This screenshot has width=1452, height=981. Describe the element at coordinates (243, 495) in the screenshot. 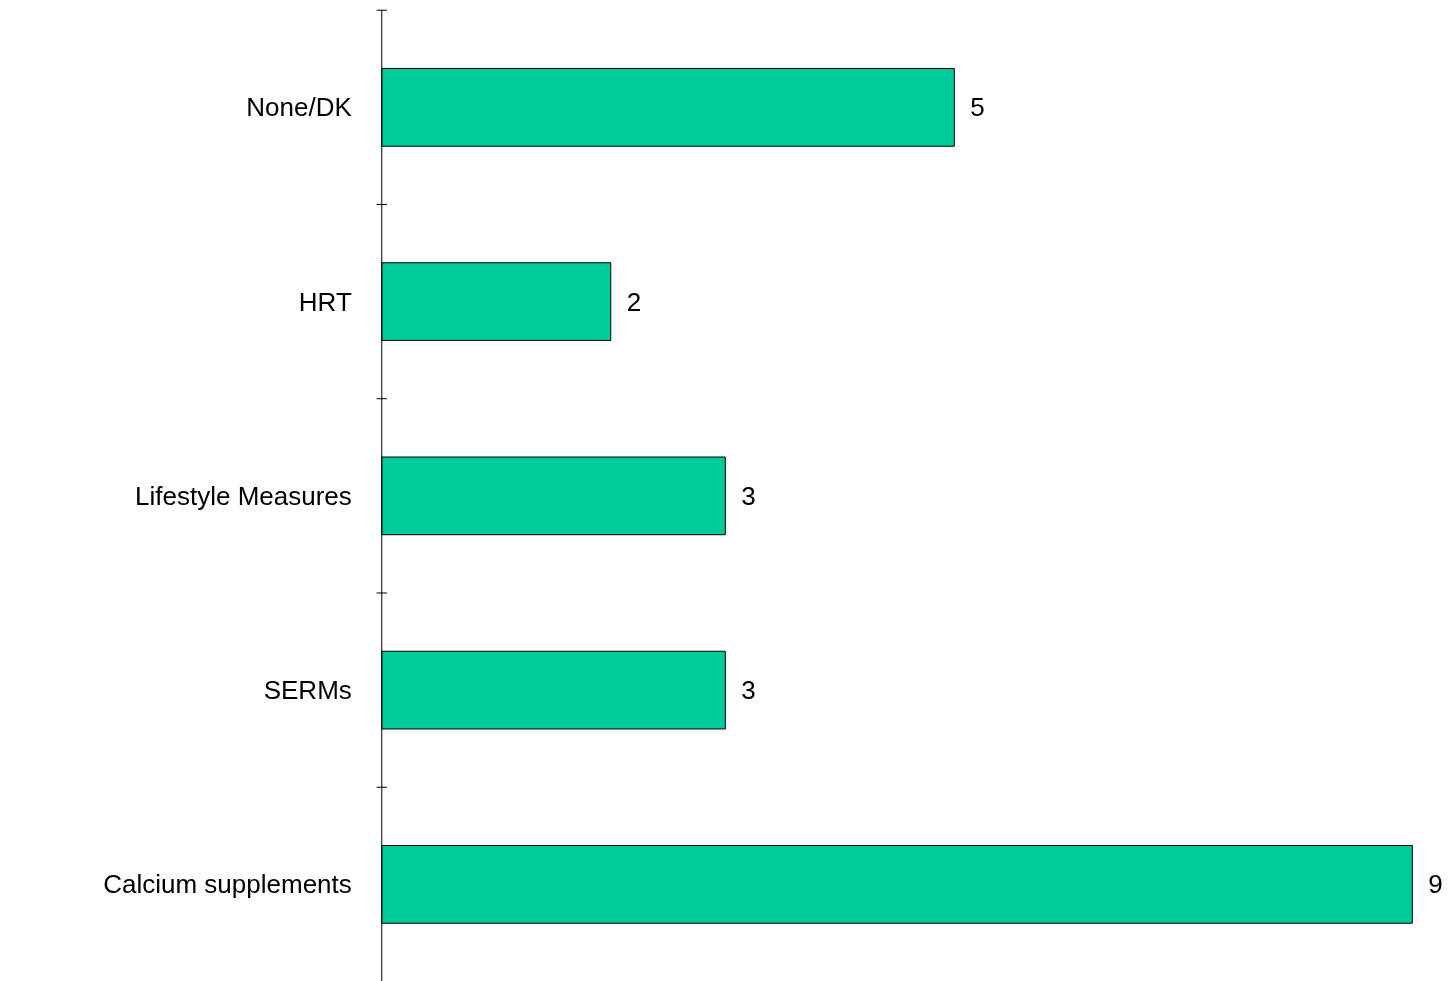

I see `y-tick-label: Lifestyle Measures` at that location.